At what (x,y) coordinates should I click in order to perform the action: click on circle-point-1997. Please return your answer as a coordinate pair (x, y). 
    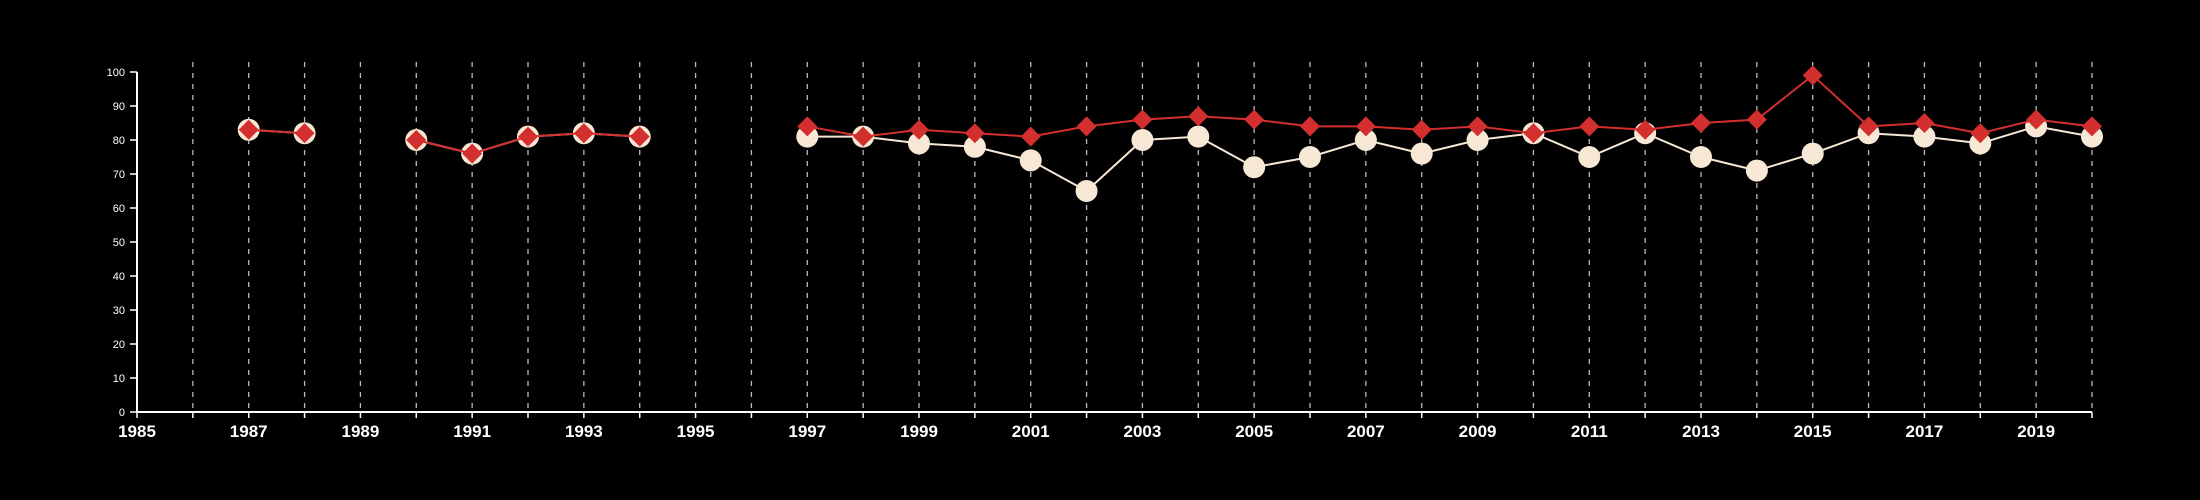
    Looking at the image, I should click on (807, 136).